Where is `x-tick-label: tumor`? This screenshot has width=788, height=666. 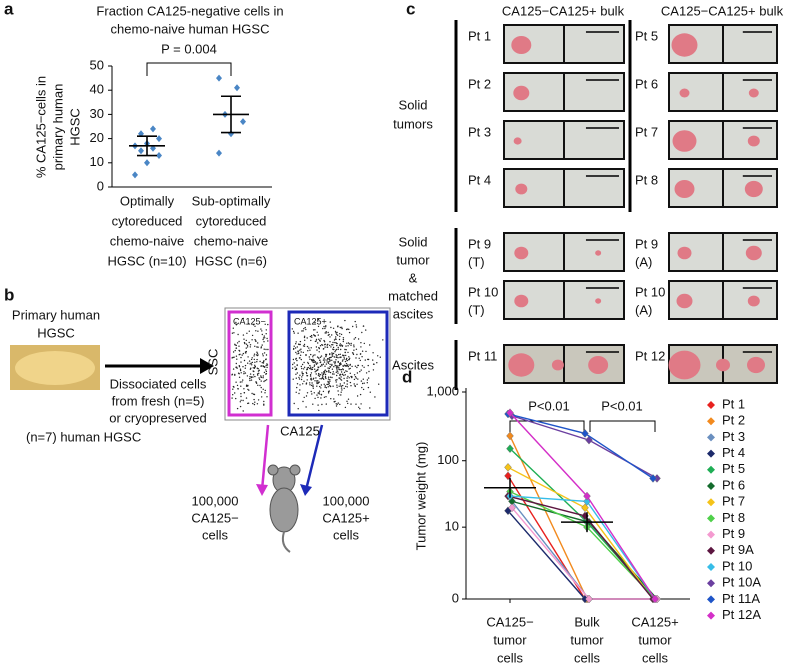 x-tick-label: tumor is located at coordinates (510, 639).